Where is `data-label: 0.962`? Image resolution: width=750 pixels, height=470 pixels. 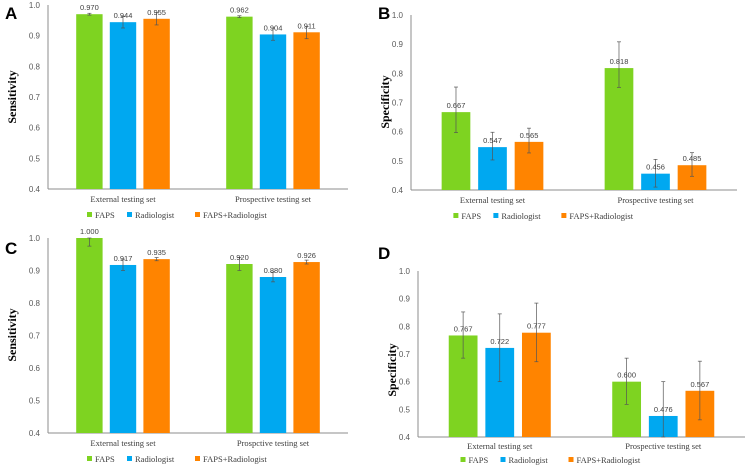
data-label: 0.962 is located at coordinates (239, 10).